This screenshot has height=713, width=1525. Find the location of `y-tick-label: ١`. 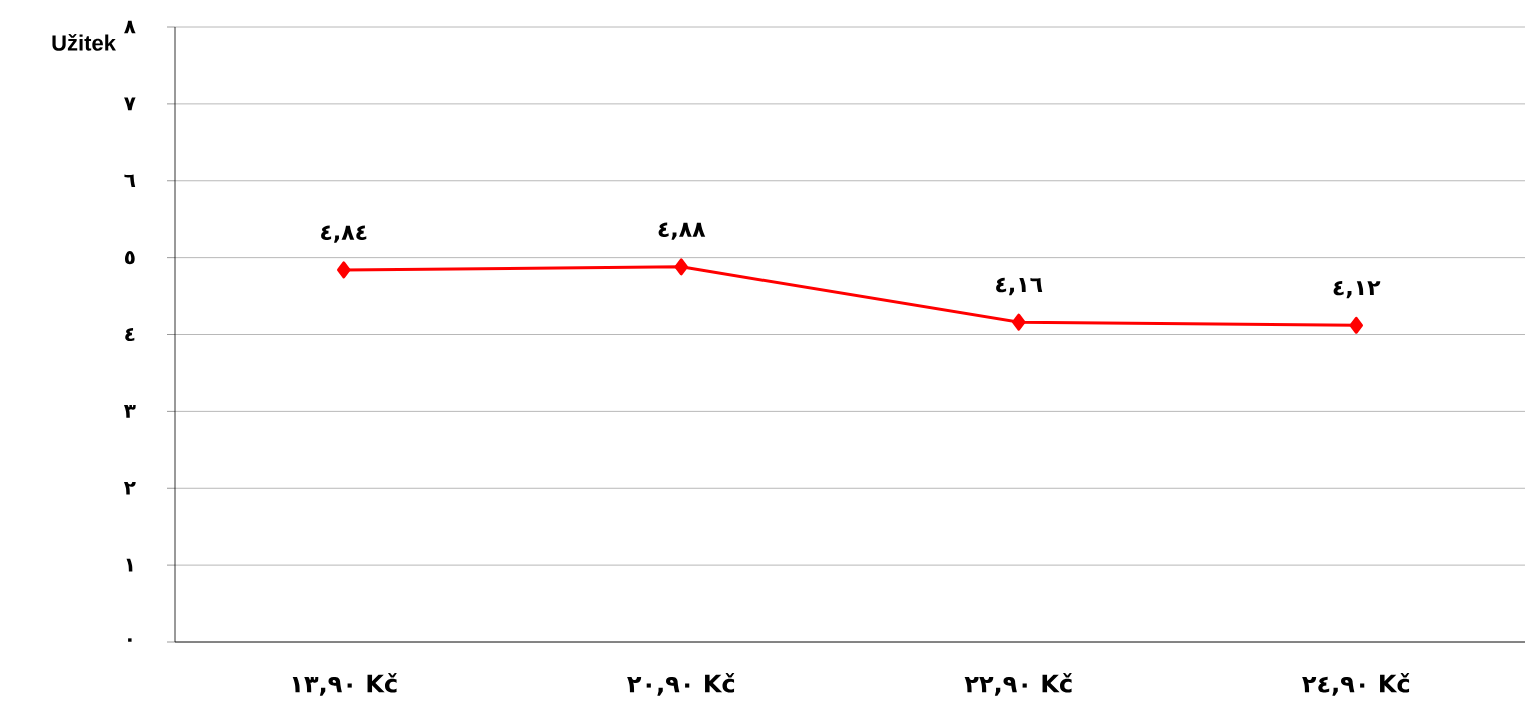

y-tick-label: ١ is located at coordinates (129, 565).